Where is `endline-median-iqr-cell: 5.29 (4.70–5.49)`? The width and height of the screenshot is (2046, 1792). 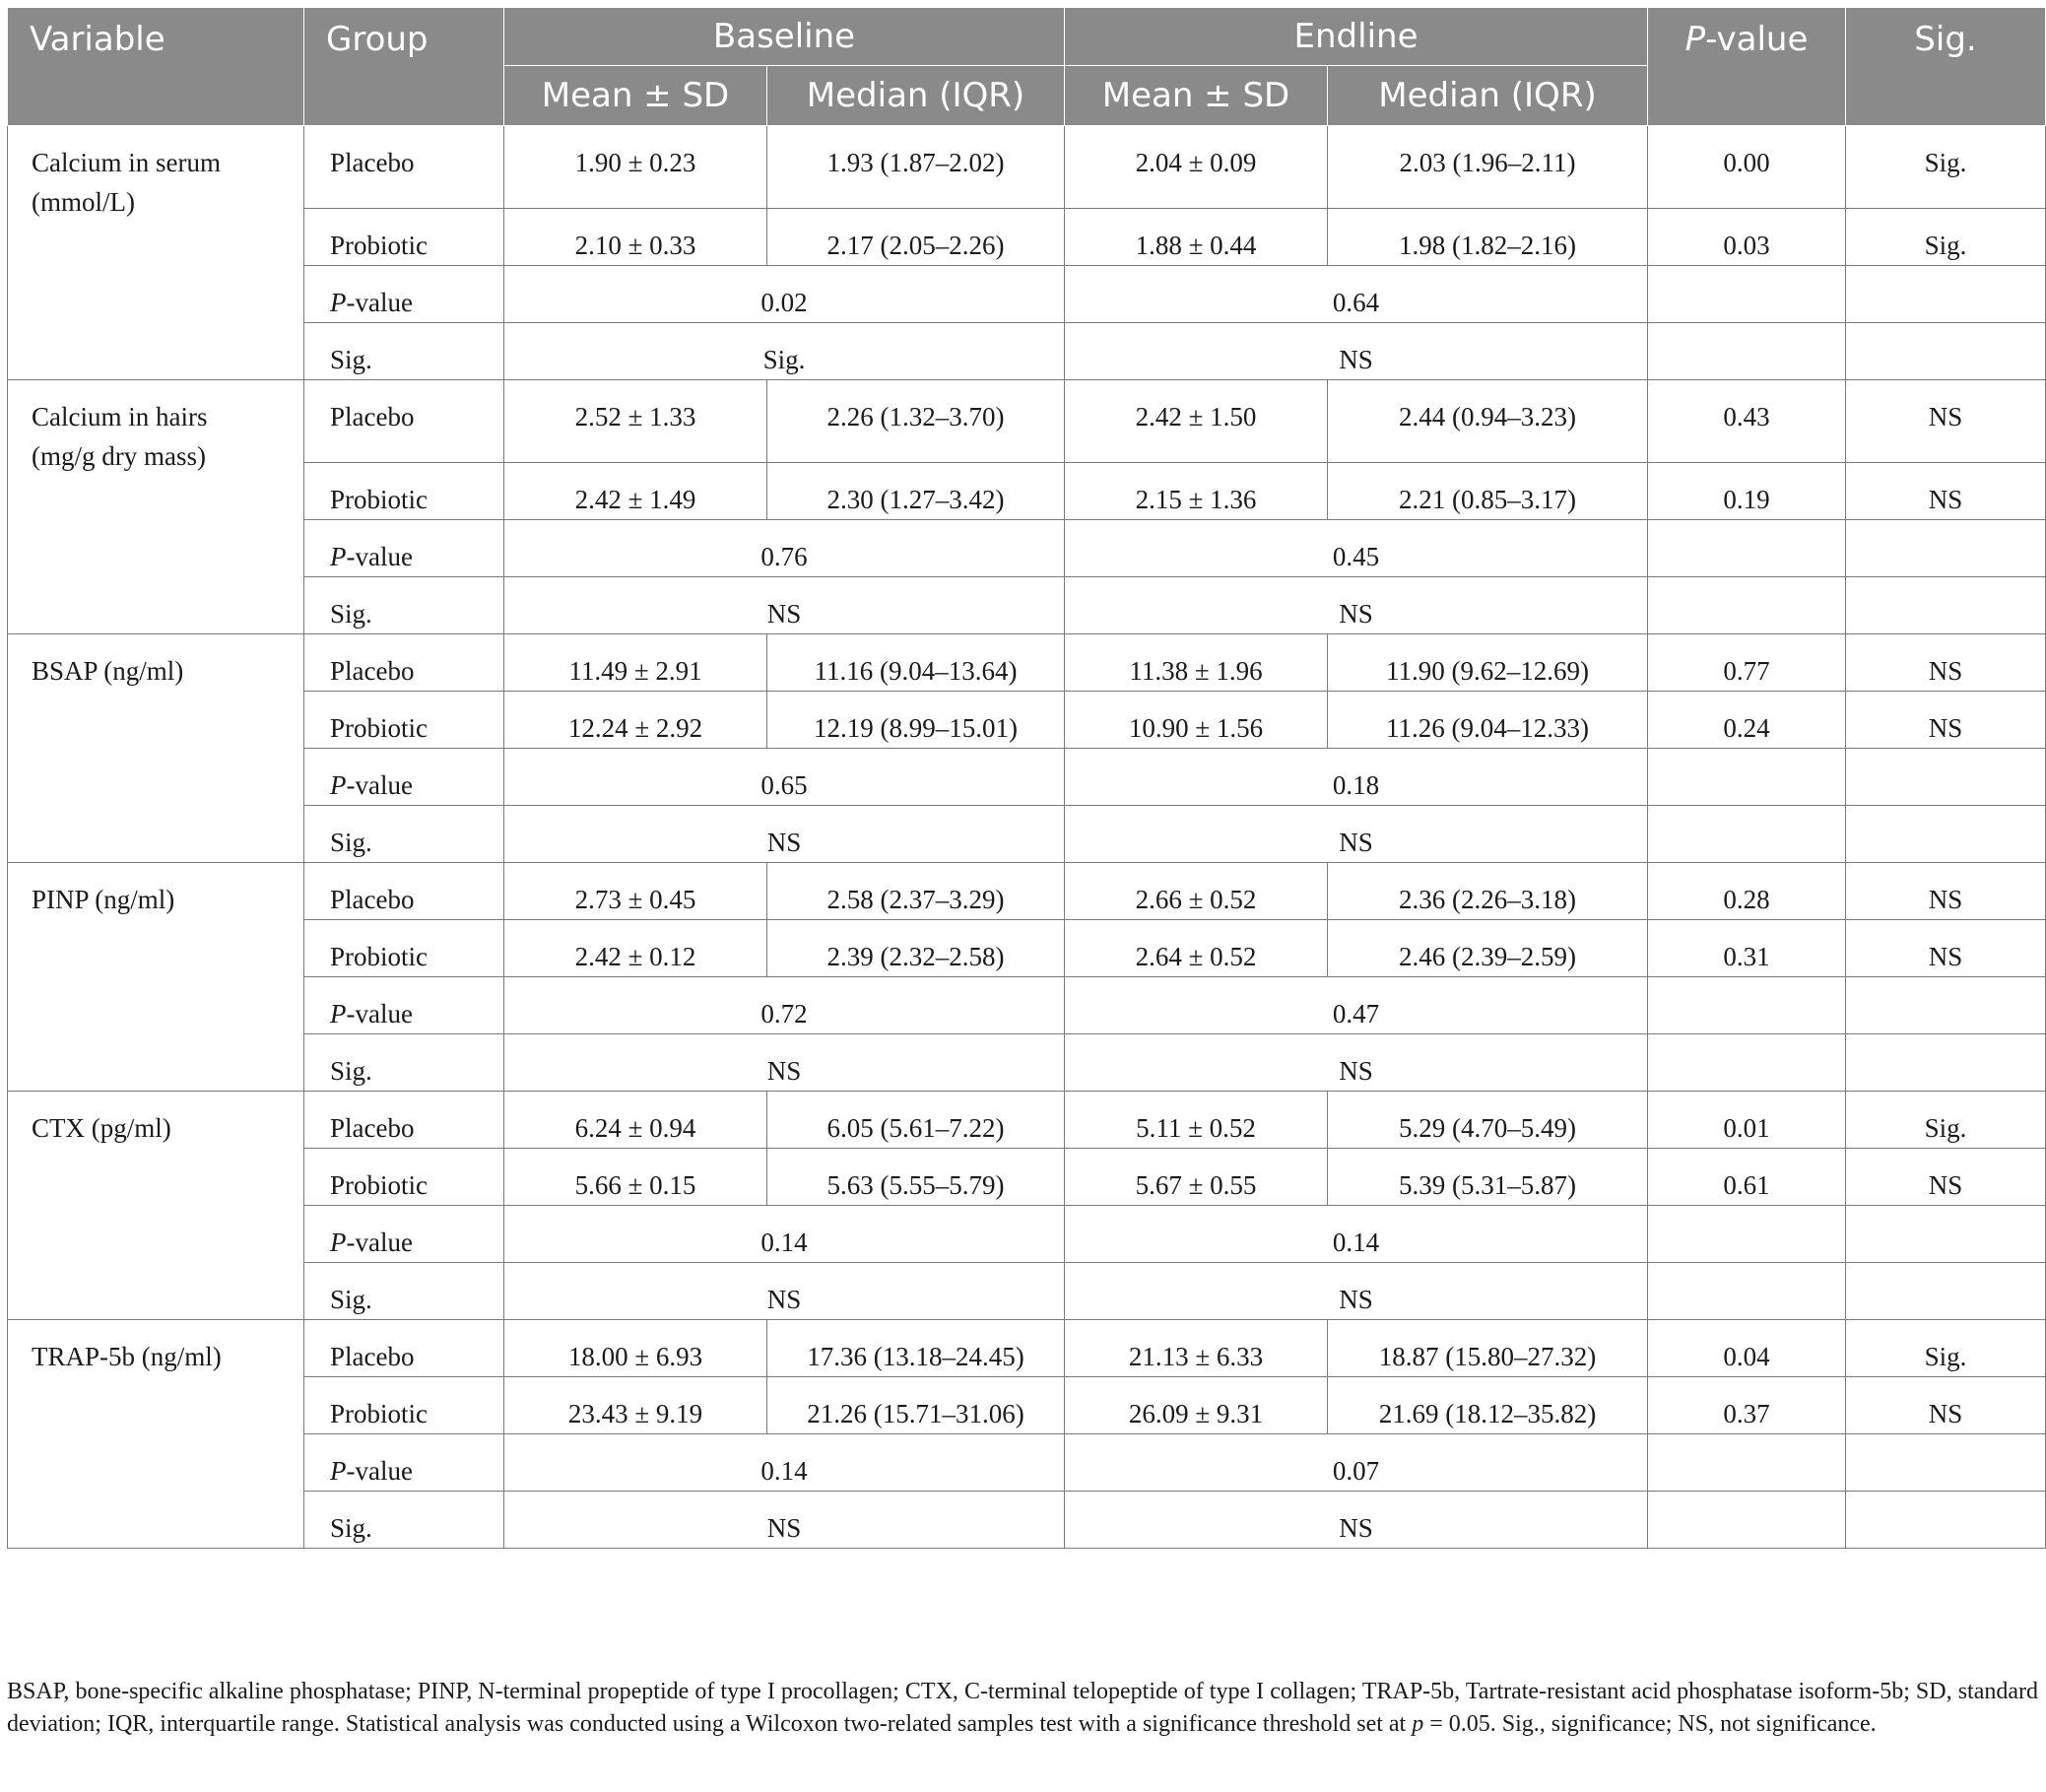 endline-median-iqr-cell: 5.29 (4.70–5.49) is located at coordinates (1487, 1120).